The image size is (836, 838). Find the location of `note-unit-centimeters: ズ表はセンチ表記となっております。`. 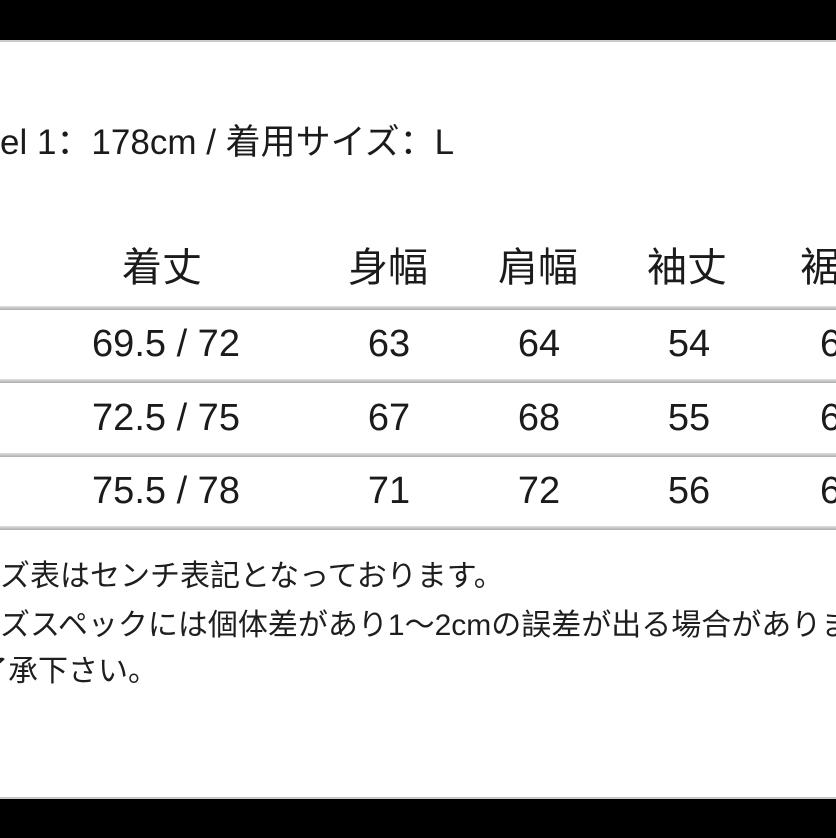

note-unit-centimeters: ズ表はセンチ表記となっております。 is located at coordinates (252, 576).